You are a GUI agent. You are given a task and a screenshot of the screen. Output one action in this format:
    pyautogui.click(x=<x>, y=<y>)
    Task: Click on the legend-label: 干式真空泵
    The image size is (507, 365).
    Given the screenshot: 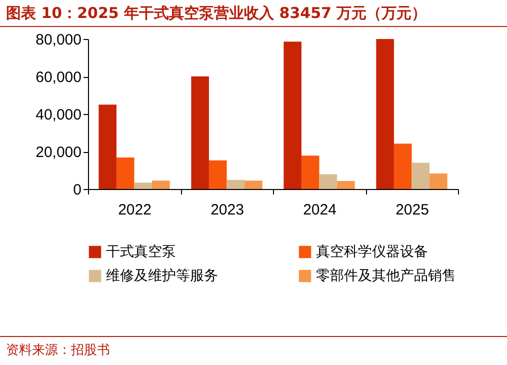 What is the action you would take?
    pyautogui.click(x=141, y=251)
    